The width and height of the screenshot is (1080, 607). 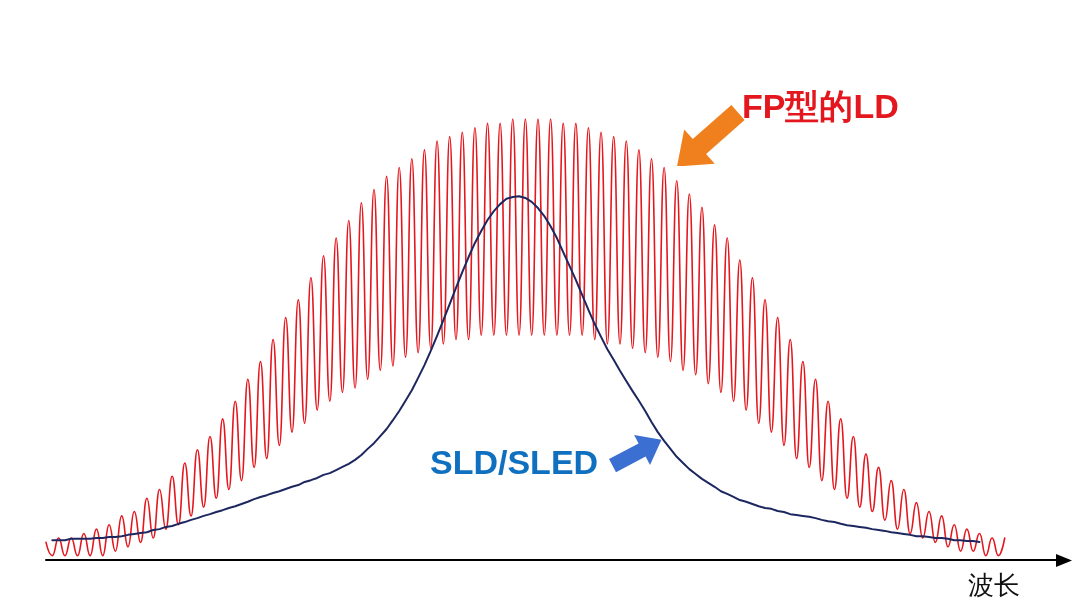 What do you see at coordinates (514, 462) in the screenshot?
I see `series-label: SLD/SLED` at bounding box center [514, 462].